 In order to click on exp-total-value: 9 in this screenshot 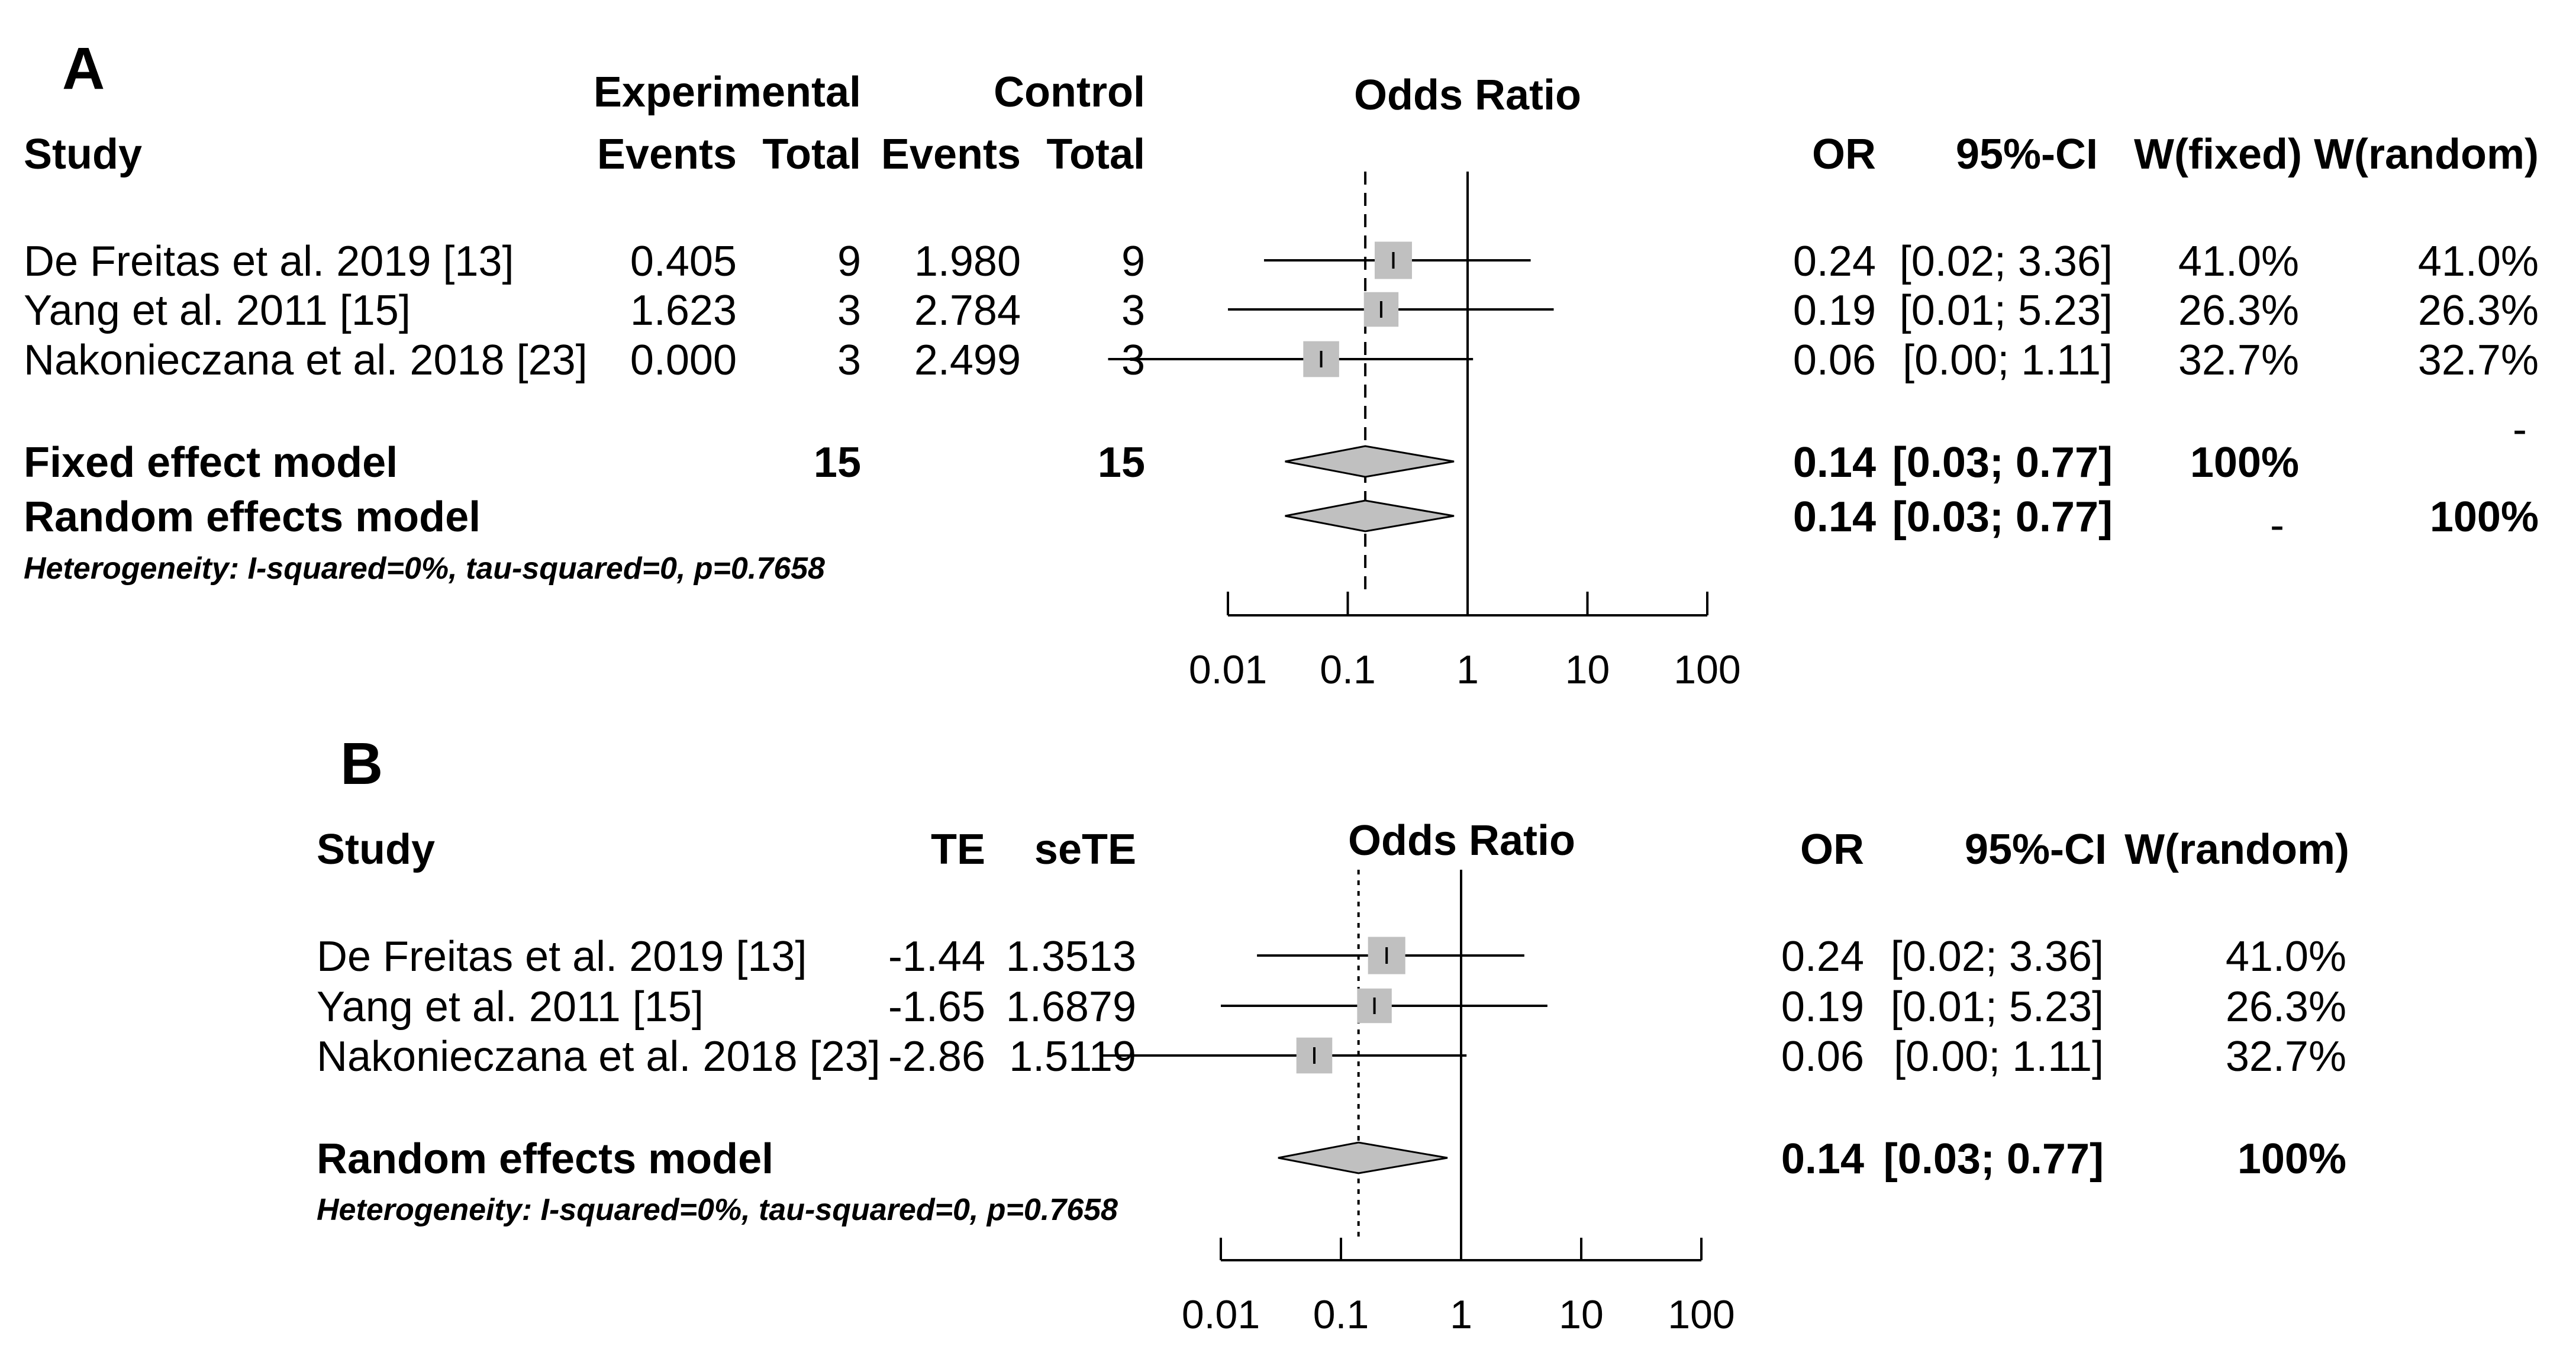, I will do `click(849, 261)`.